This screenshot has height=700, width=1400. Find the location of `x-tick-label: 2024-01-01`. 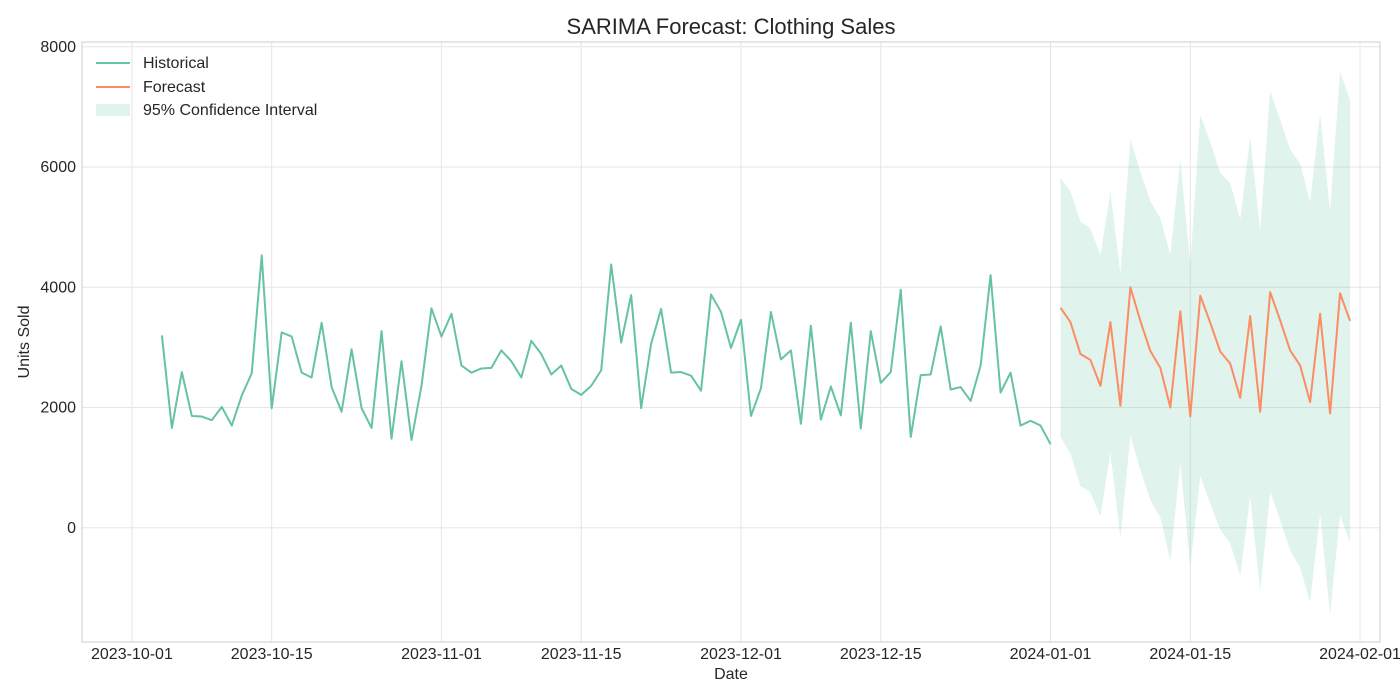

x-tick-label: 2024-01-01 is located at coordinates (1051, 654).